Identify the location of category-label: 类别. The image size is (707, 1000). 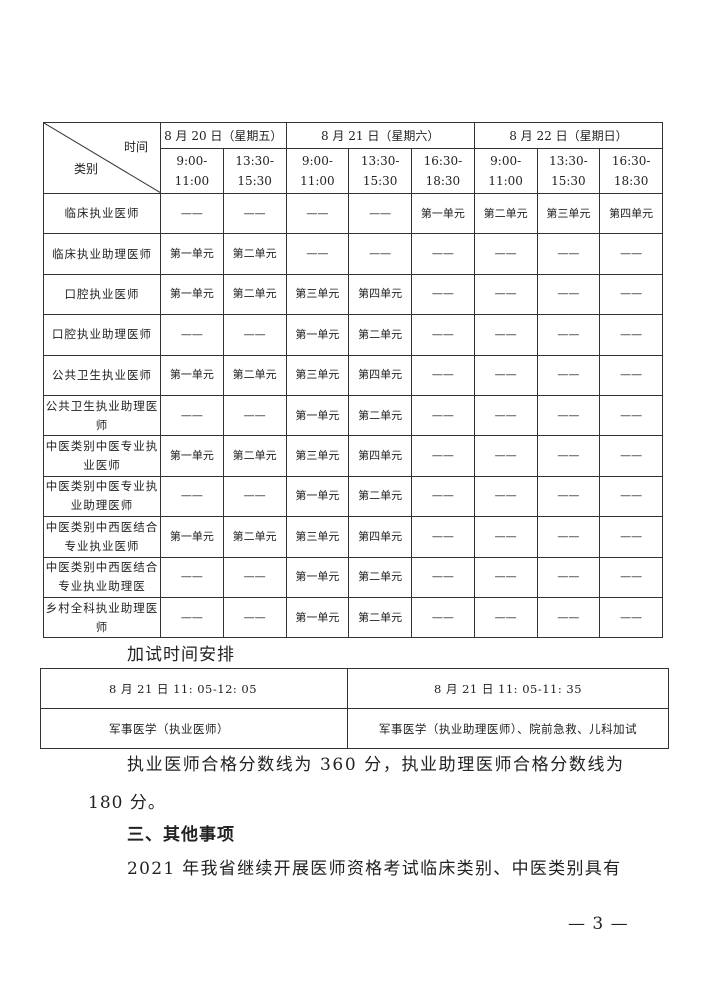
(86, 169).